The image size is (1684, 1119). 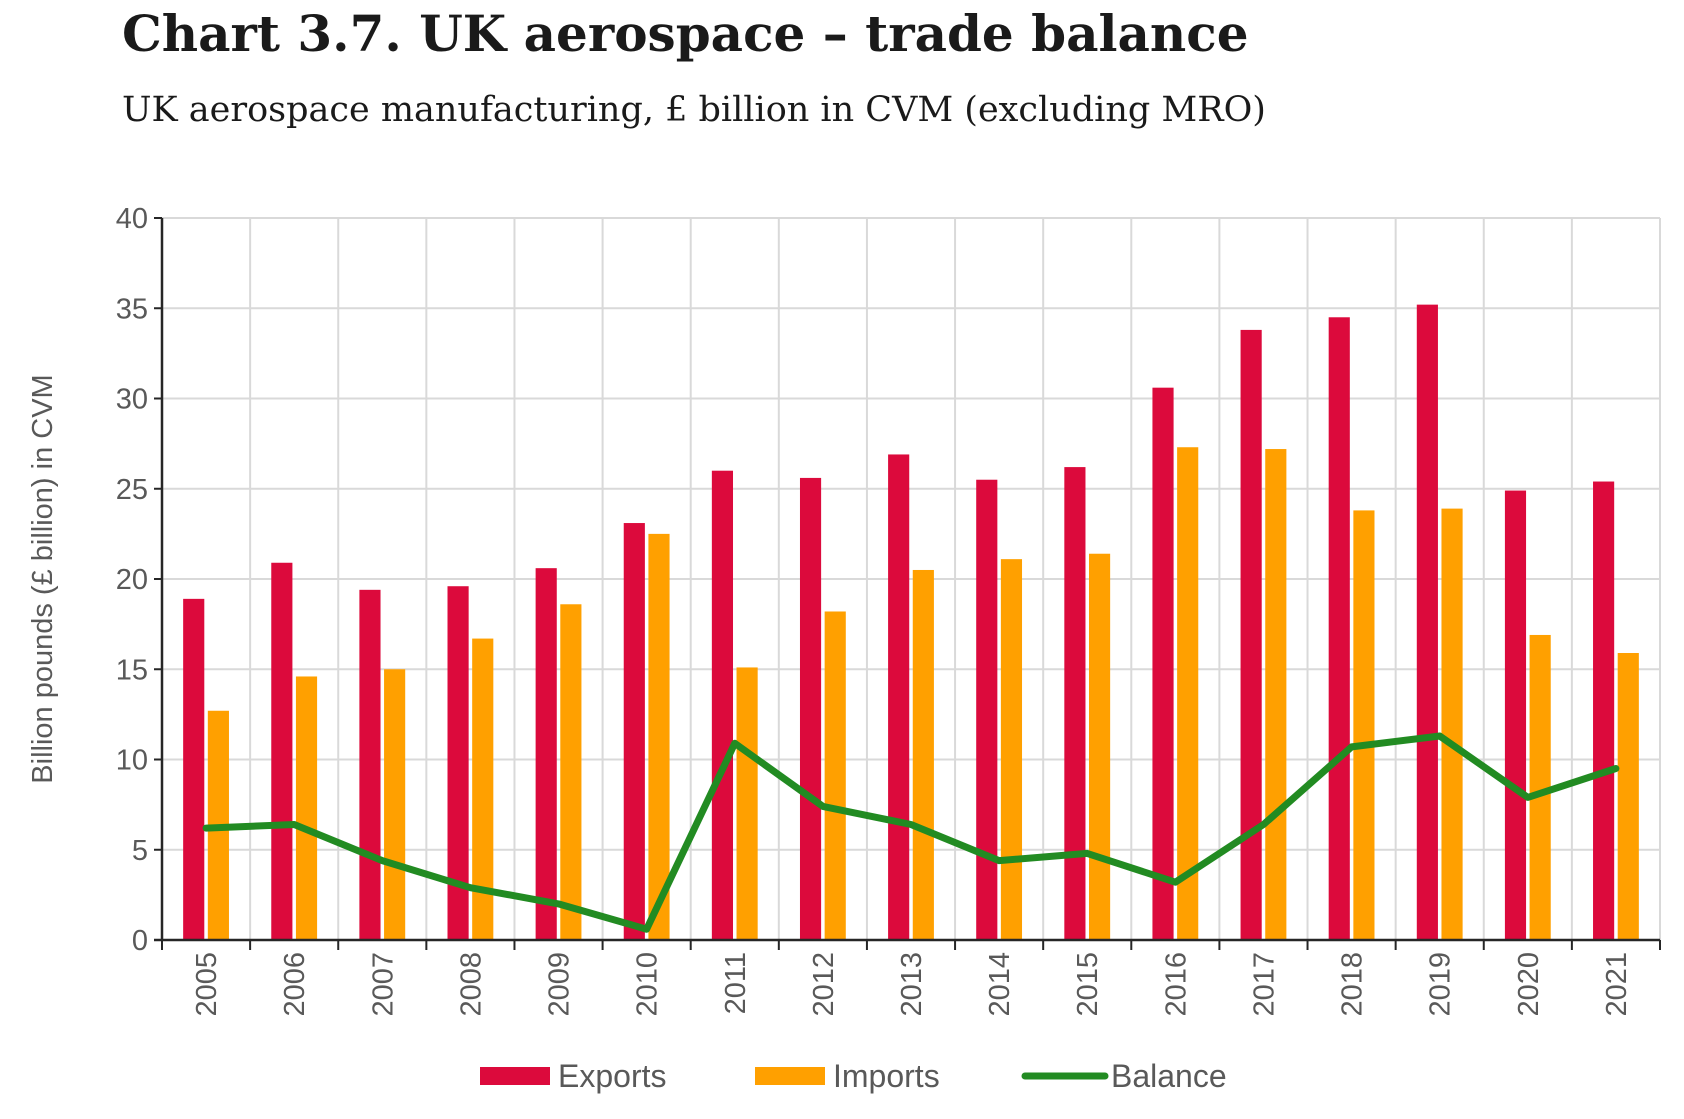 I want to click on x-tick-label: 2021, so click(x=1617, y=984).